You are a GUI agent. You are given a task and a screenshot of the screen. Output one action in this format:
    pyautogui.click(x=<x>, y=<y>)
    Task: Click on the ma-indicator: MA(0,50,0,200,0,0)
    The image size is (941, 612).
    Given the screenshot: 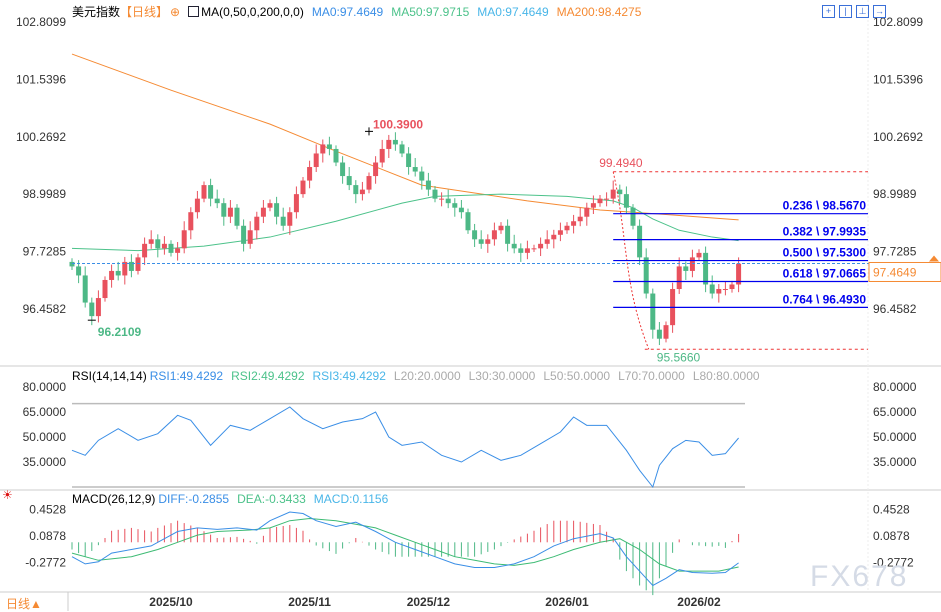 What is the action you would take?
    pyautogui.click(x=252, y=12)
    